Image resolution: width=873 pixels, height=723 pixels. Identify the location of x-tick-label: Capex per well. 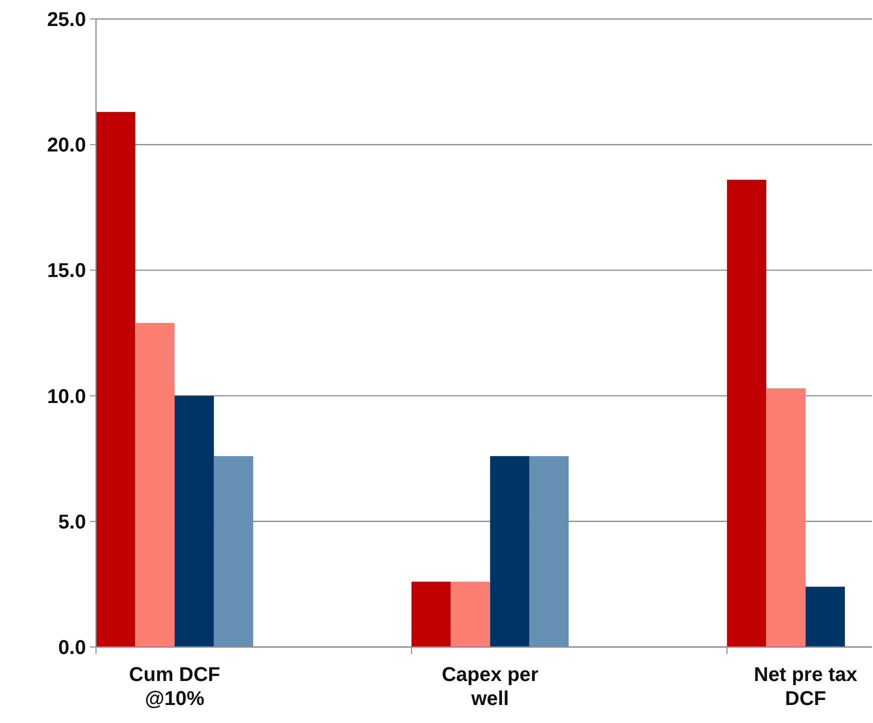
(490, 687).